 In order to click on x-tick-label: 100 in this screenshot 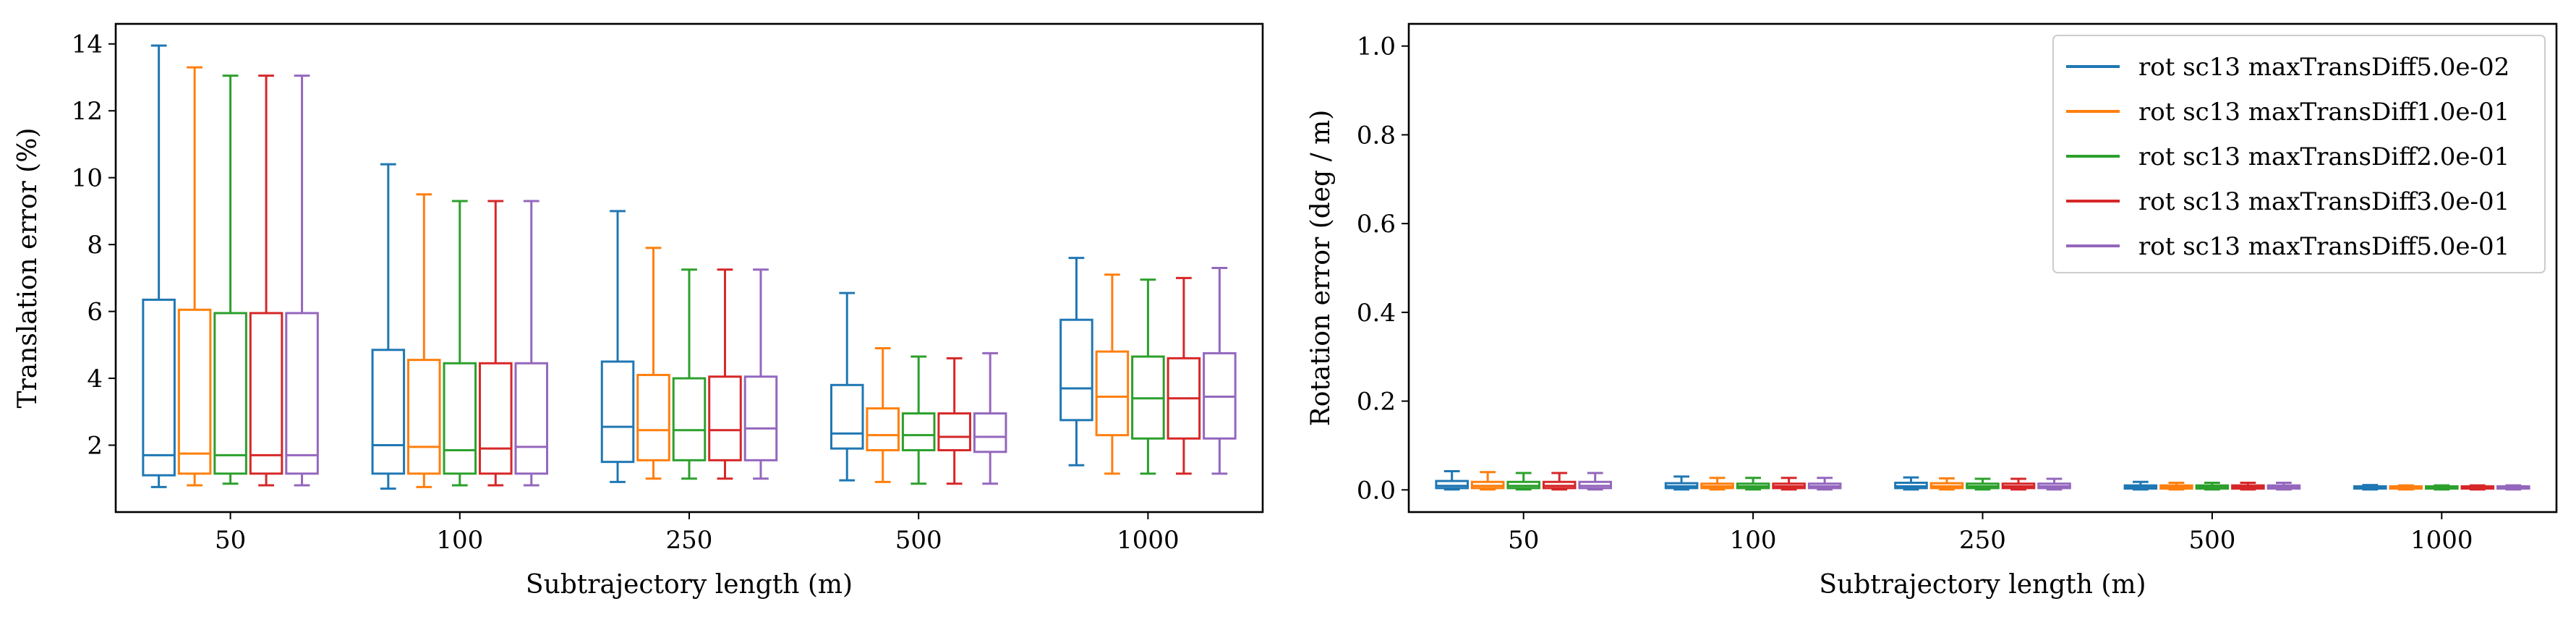, I will do `click(460, 540)`.